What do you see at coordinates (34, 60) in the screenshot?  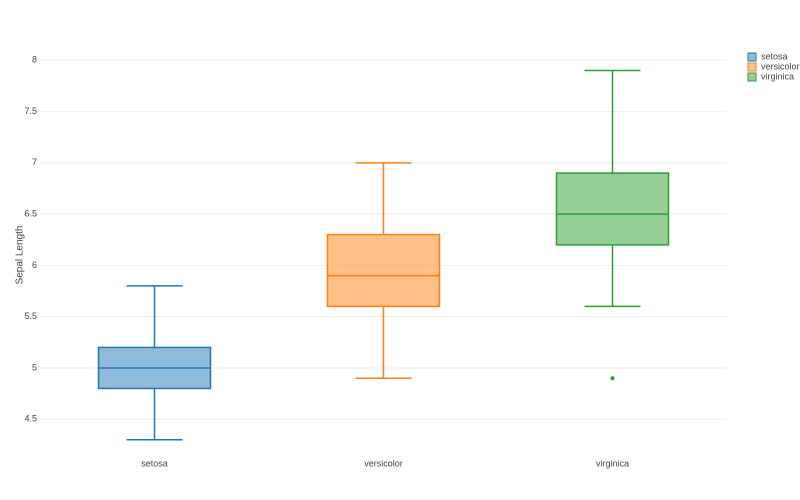 I see `y-tick-label: 8` at bounding box center [34, 60].